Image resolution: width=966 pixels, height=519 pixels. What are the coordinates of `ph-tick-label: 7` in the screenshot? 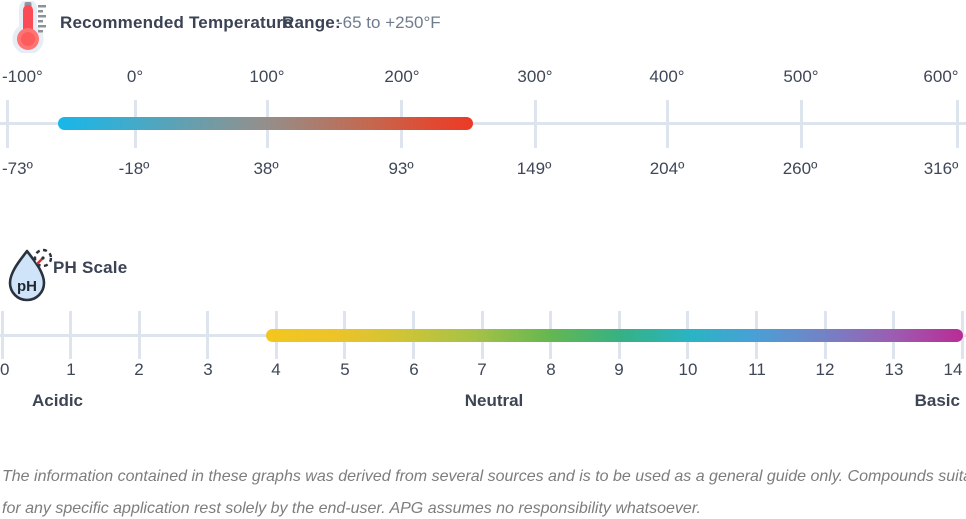 It's located at (482, 369).